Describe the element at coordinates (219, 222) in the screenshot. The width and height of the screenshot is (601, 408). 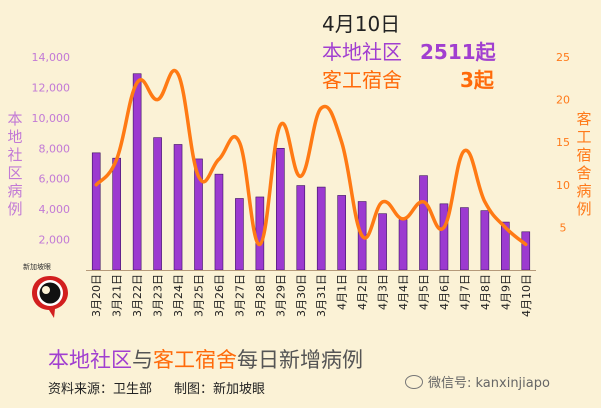
I see `bar-3月26日` at that location.